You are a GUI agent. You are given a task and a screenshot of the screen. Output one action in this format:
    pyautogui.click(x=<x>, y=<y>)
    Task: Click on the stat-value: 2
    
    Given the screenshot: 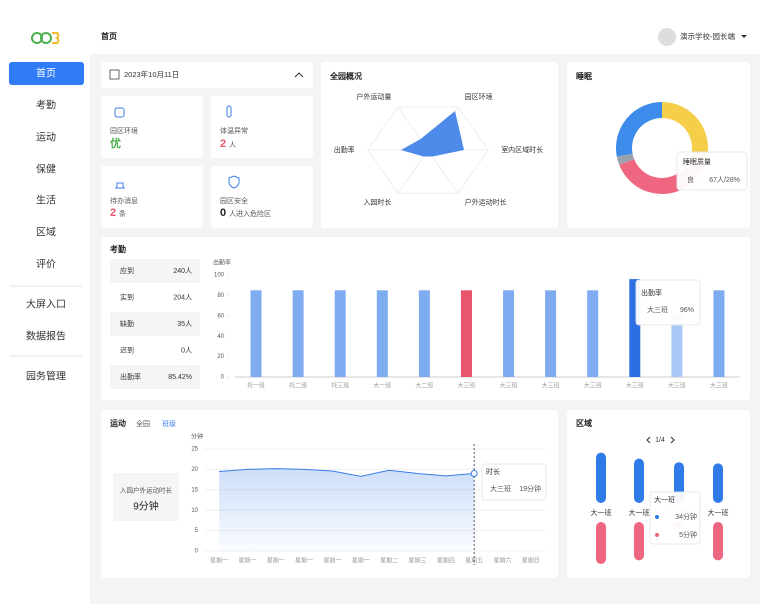 What is the action you would take?
    pyautogui.click(x=113, y=213)
    